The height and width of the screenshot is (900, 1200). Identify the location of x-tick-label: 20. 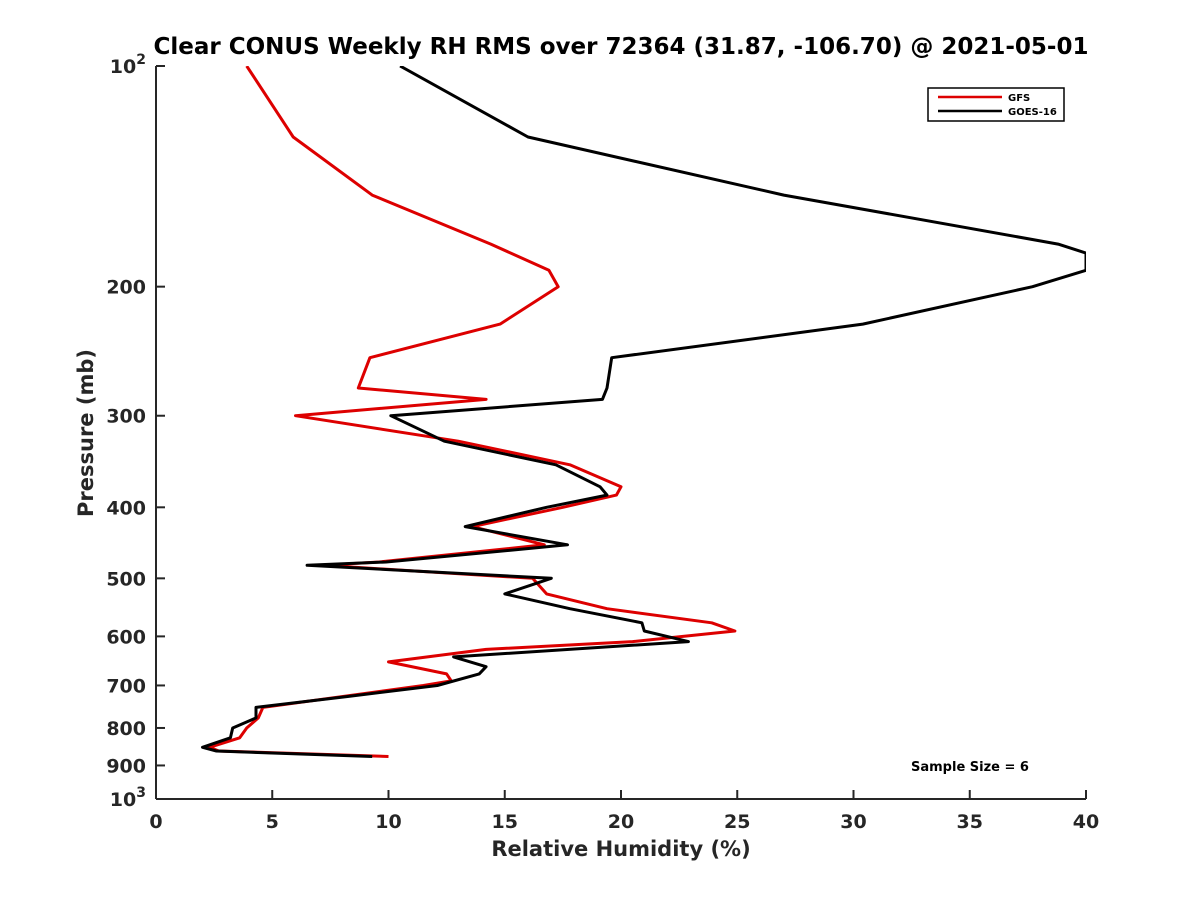
(621, 822).